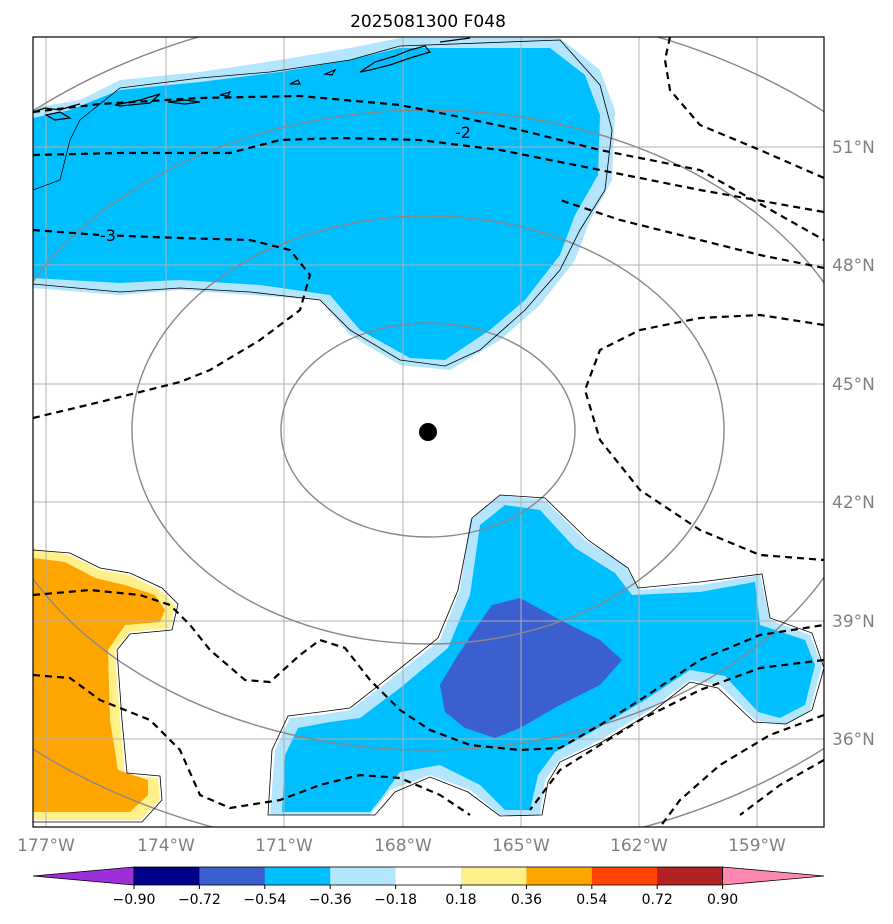 The width and height of the screenshot is (893, 924). What do you see at coordinates (757, 846) in the screenshot?
I see `lon-label: 159°W` at bounding box center [757, 846].